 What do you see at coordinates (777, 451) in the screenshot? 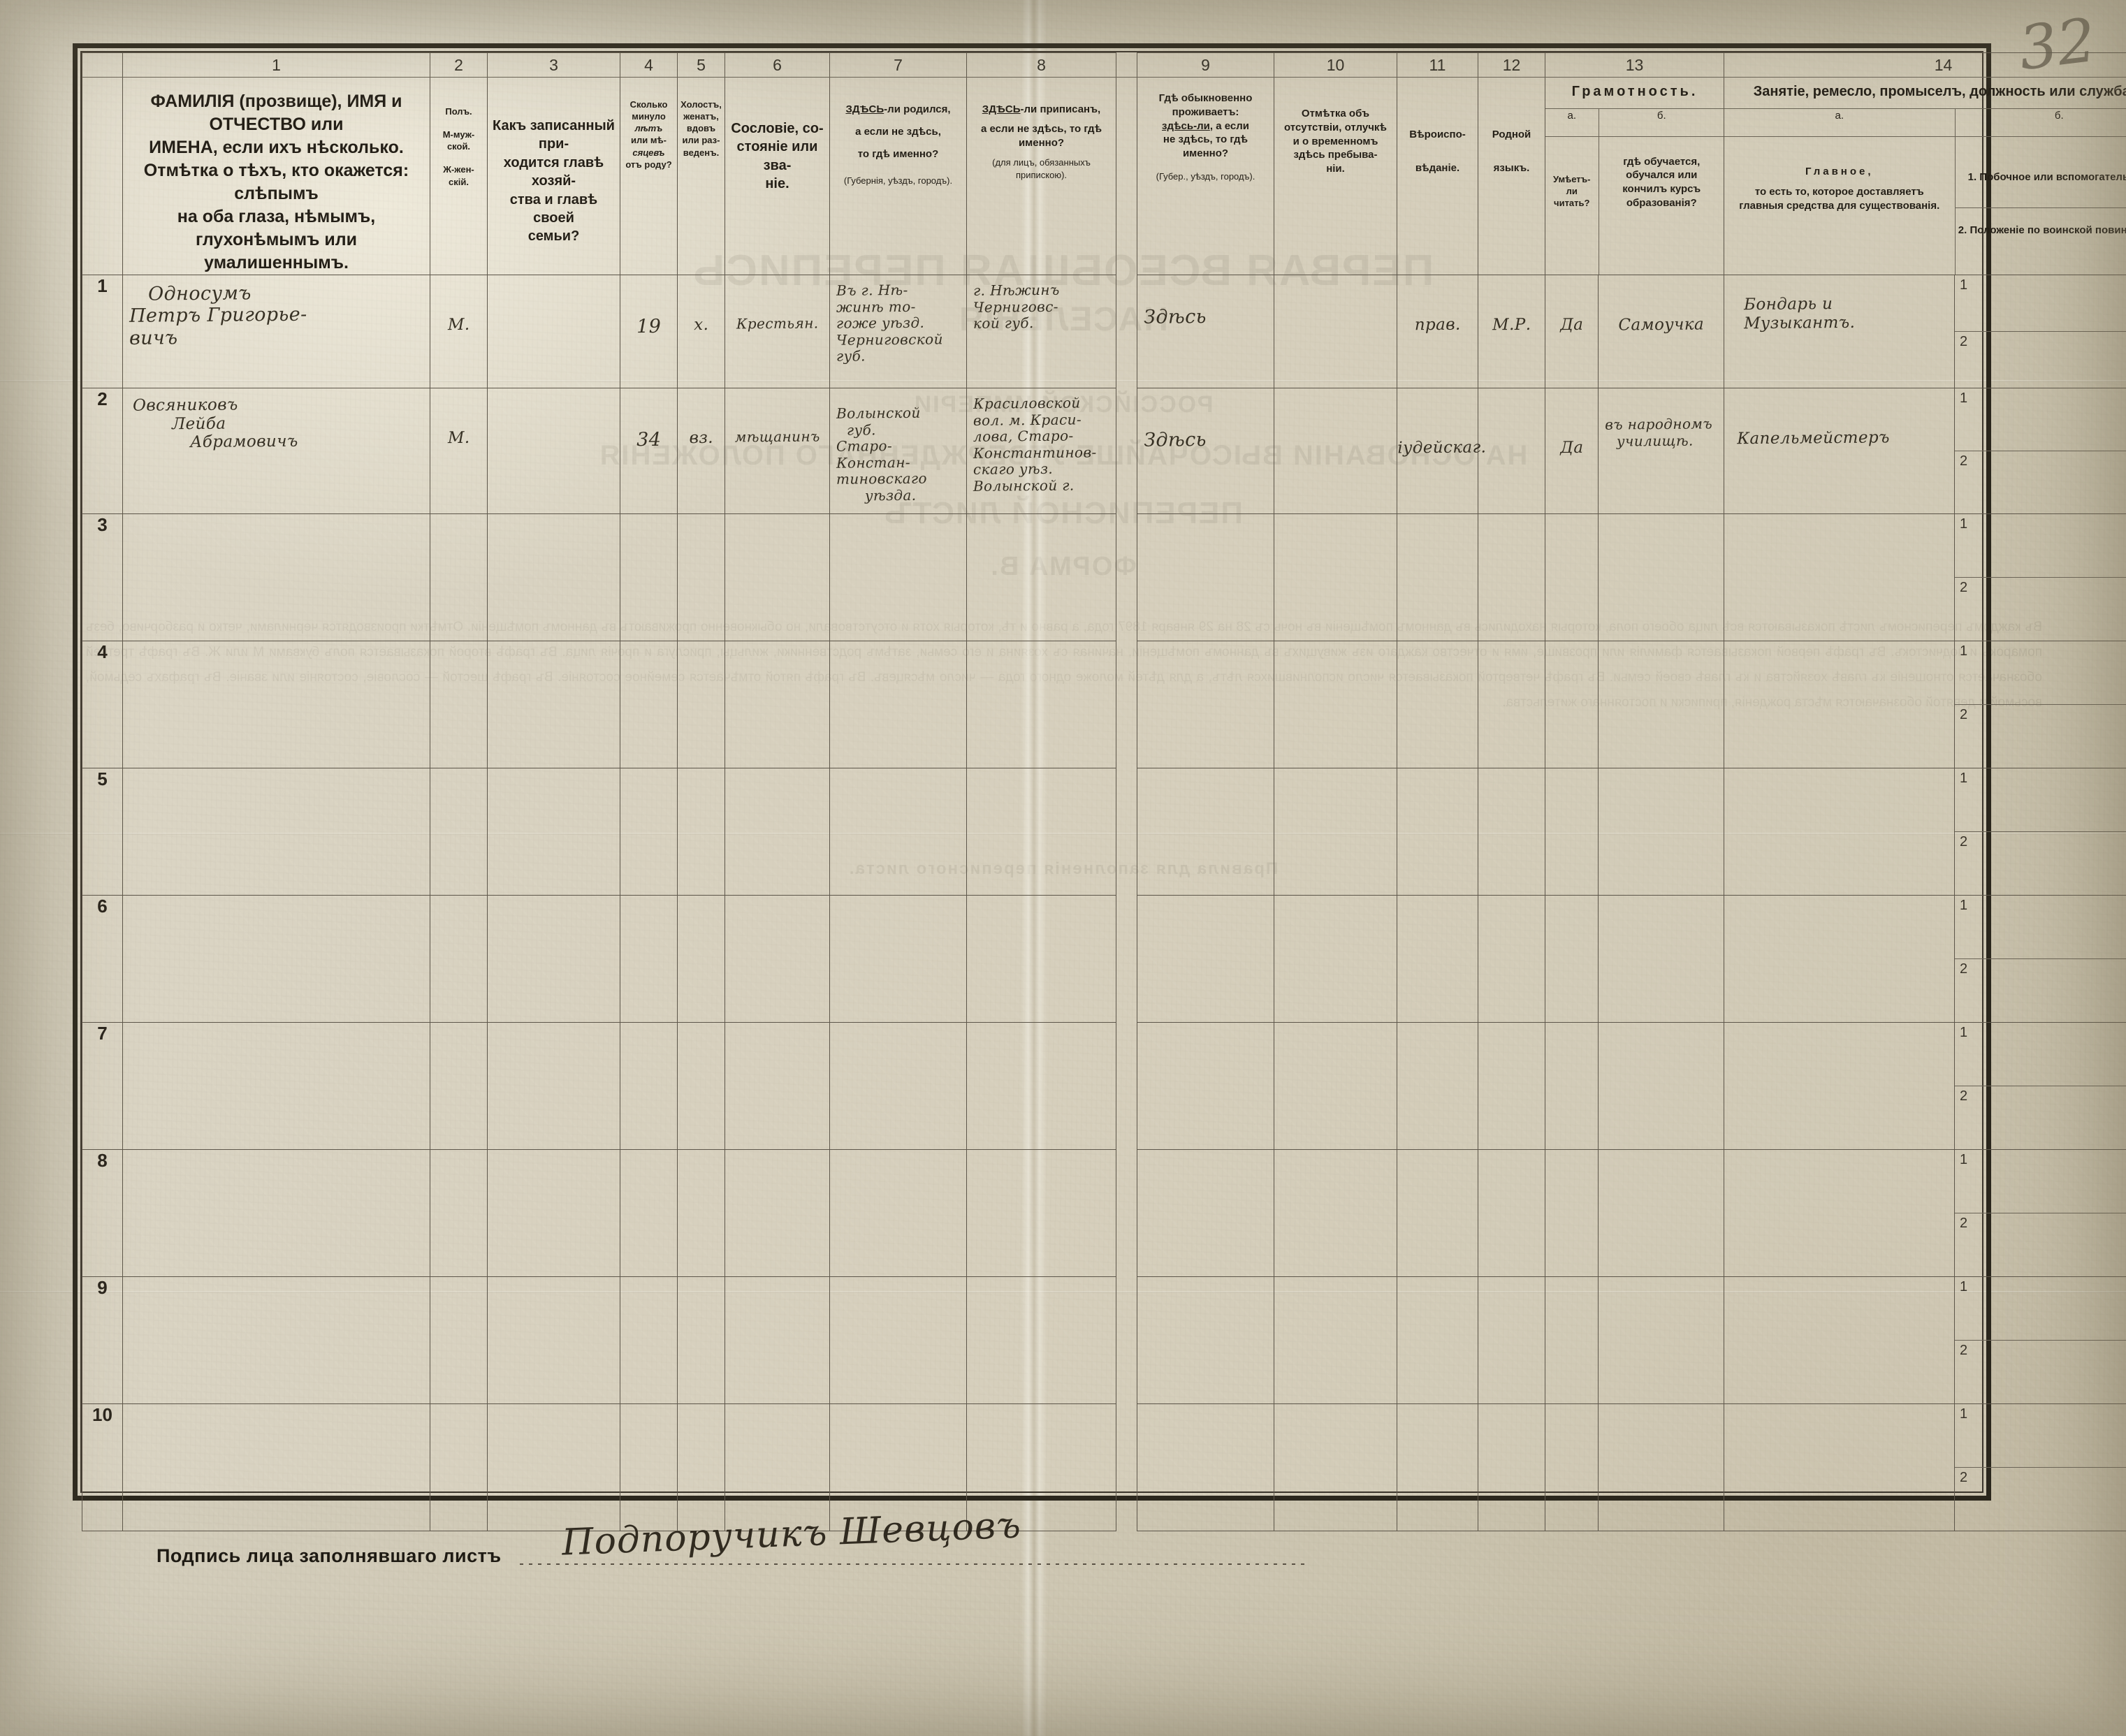
I see `cell-estate: мѣщанинъ` at bounding box center [777, 451].